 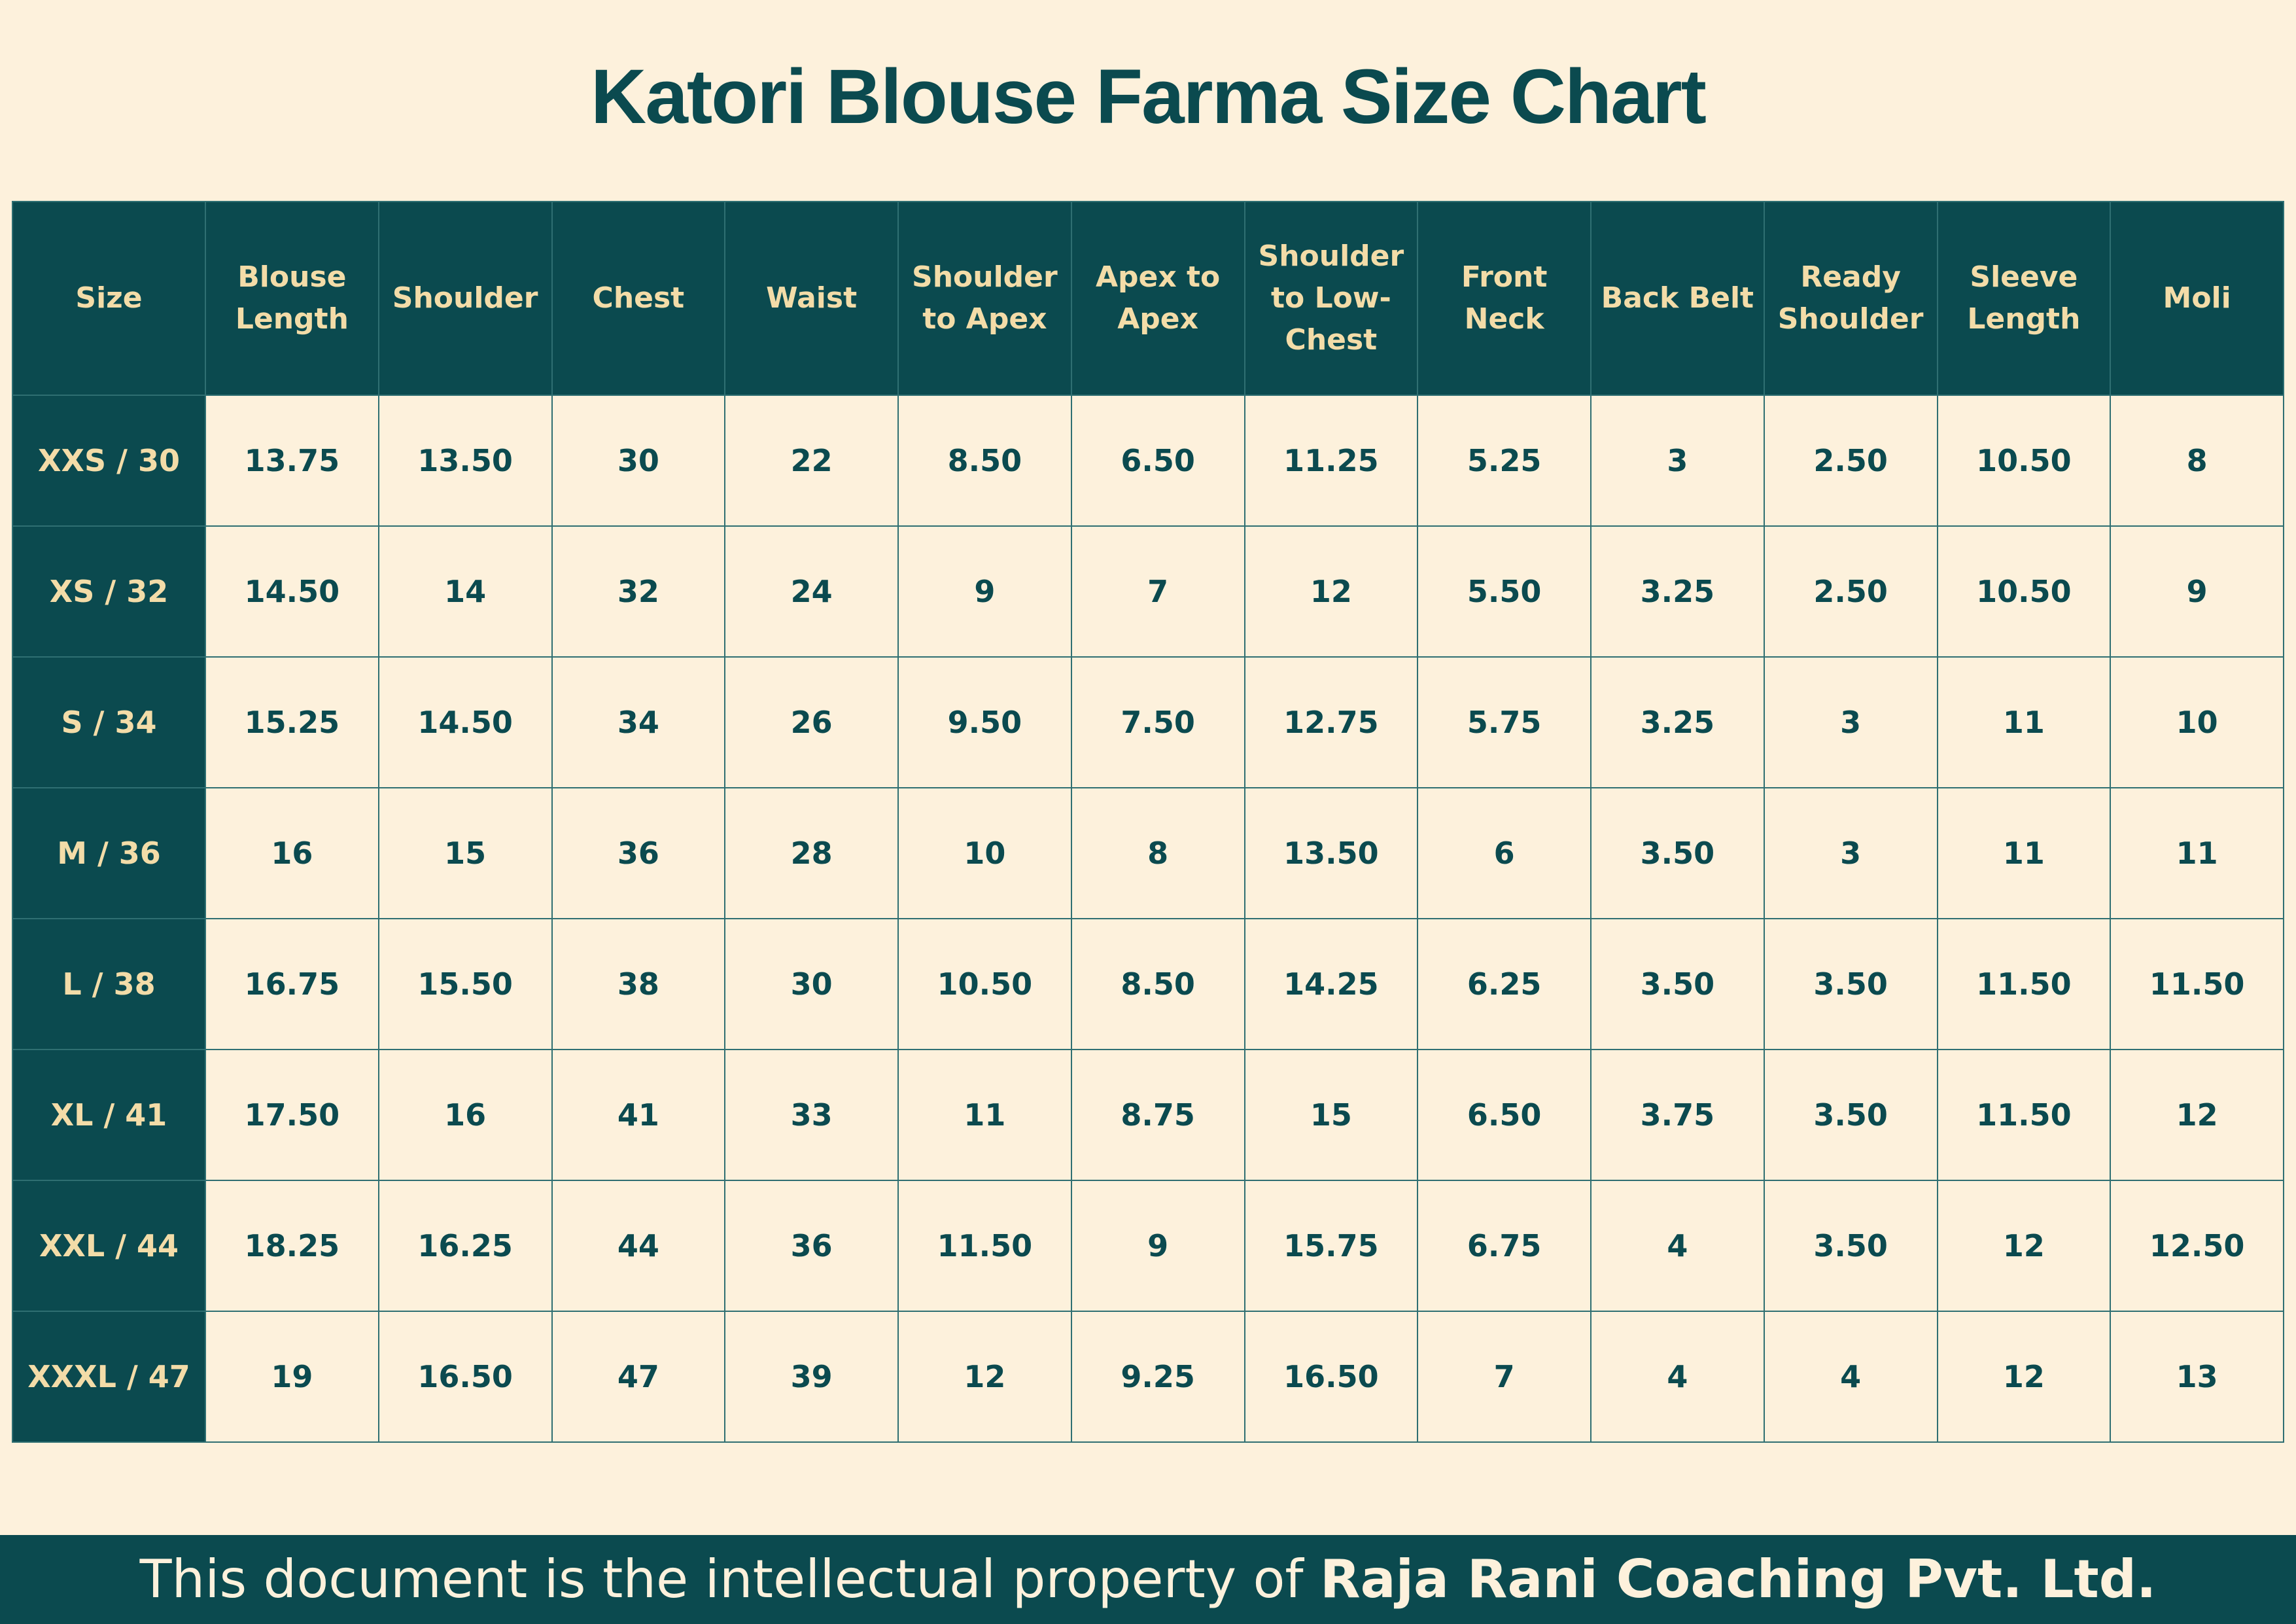 What do you see at coordinates (109, 722) in the screenshot?
I see `size-cell: S / 34` at bounding box center [109, 722].